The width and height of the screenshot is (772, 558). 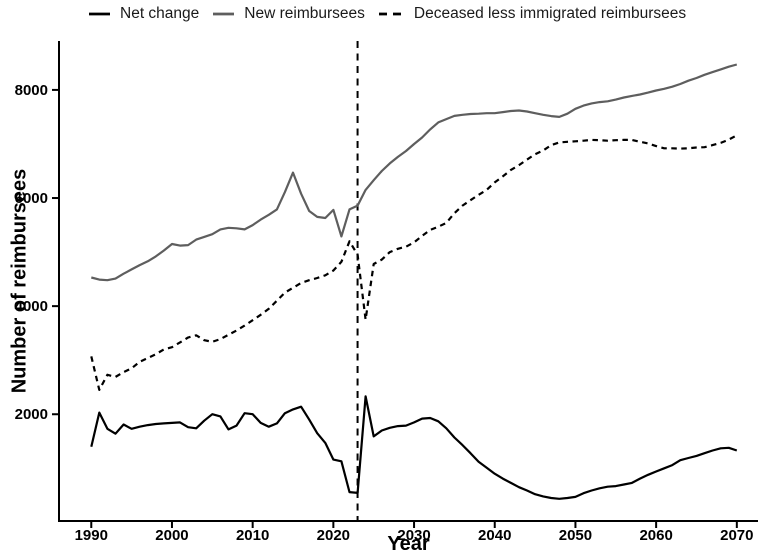 I want to click on legend-label-net-change: Net change, so click(x=160, y=13).